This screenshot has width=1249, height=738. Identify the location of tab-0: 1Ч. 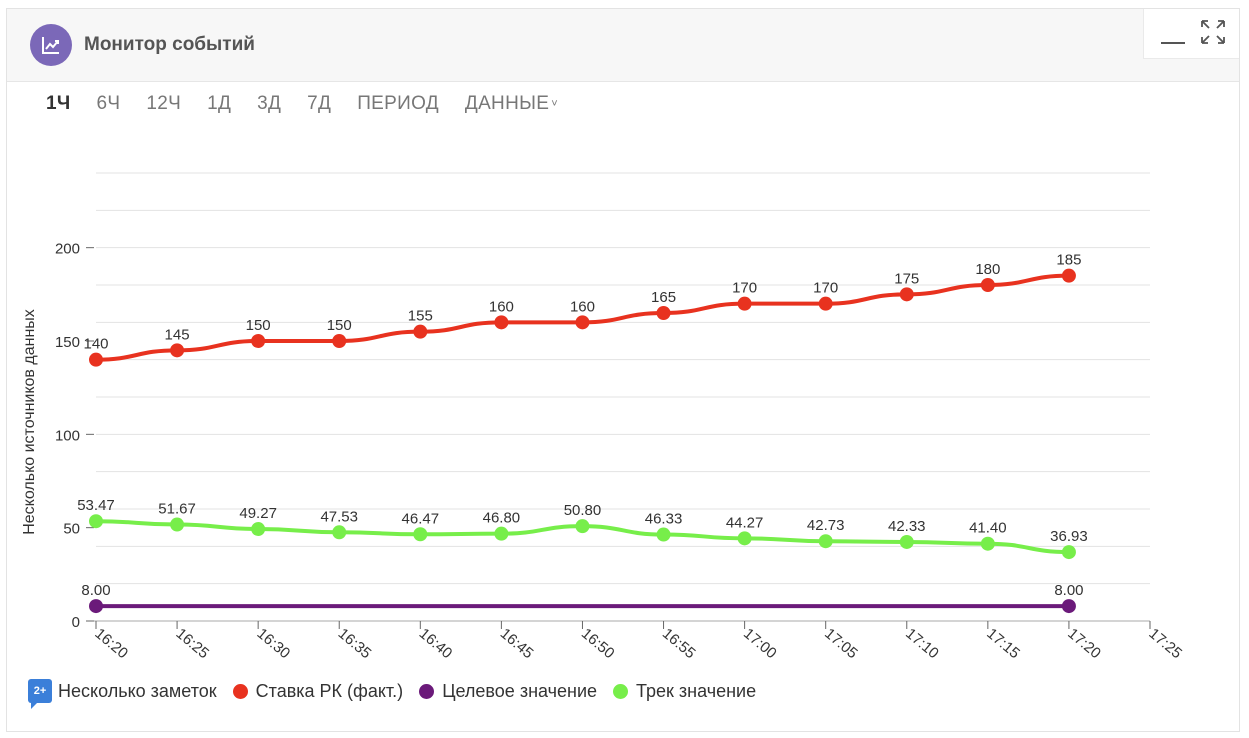
(58, 104).